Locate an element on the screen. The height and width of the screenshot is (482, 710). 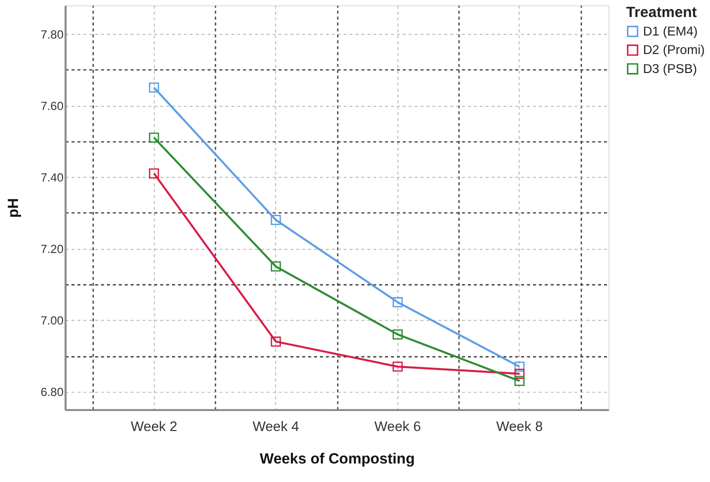
y-tick-label: 7.40 is located at coordinates (52, 177).